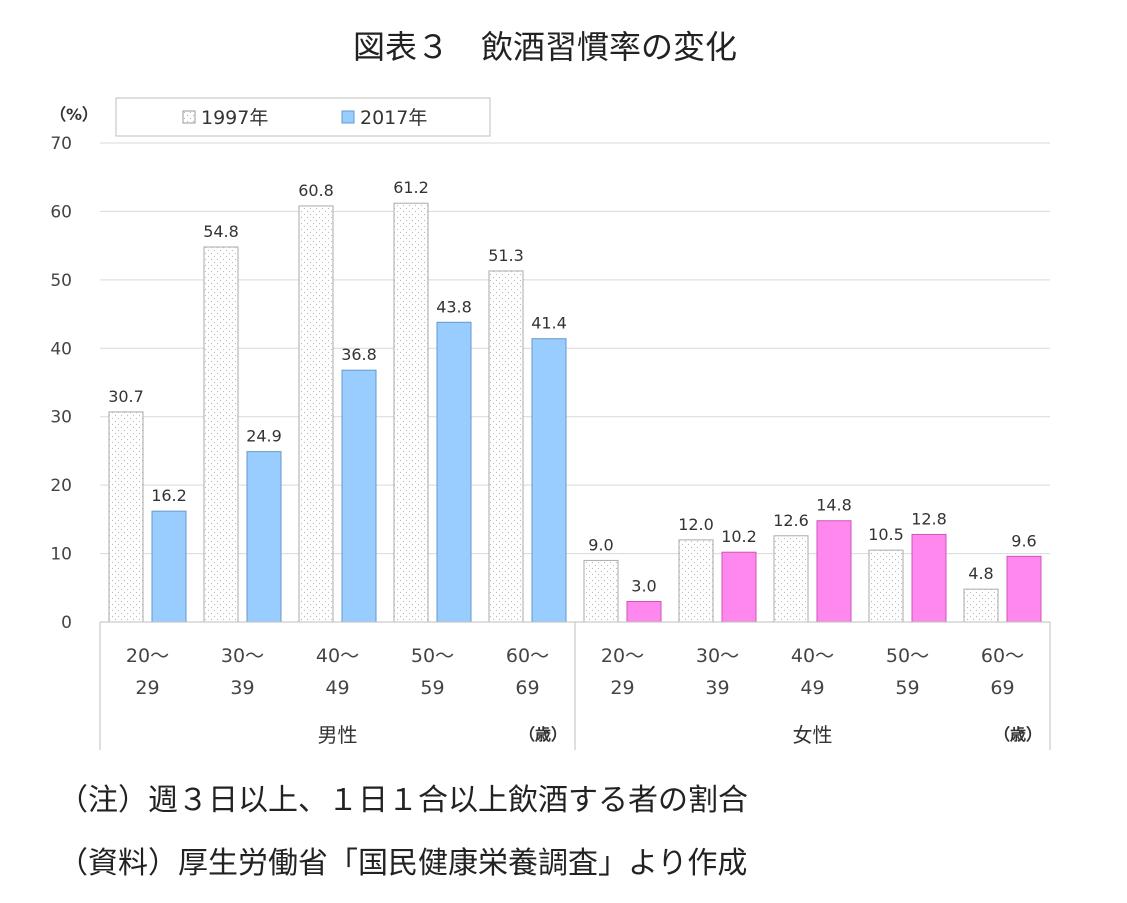  Describe the element at coordinates (886, 534) in the screenshot. I see `data-label-1997: 10.5` at that location.